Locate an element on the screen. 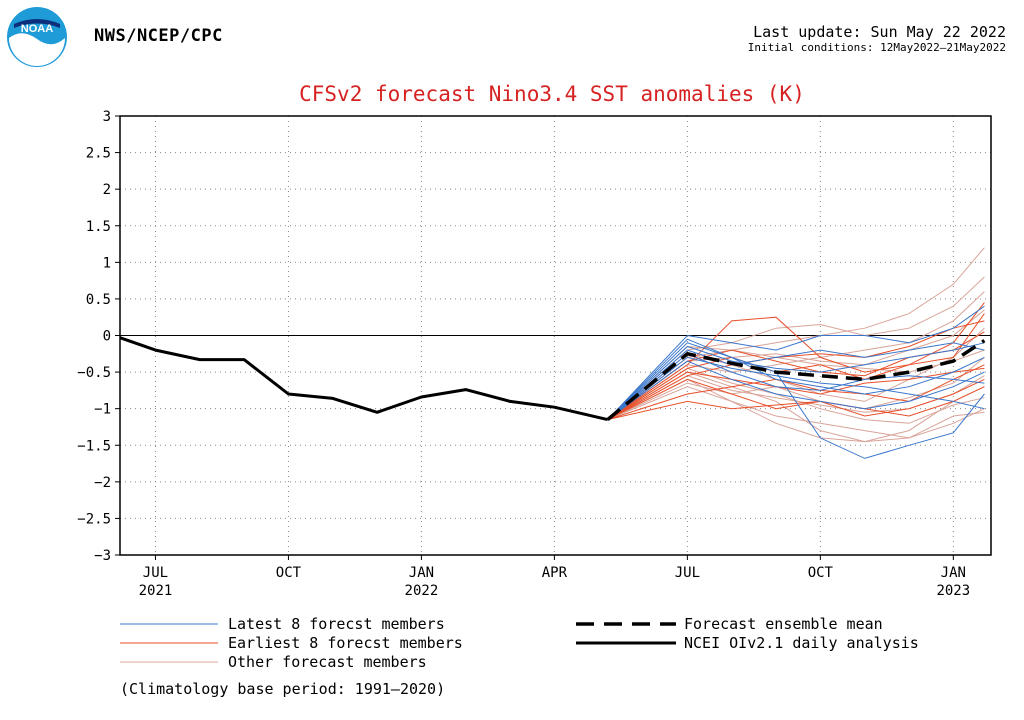 The width and height of the screenshot is (1024, 720). legend-label-mean: Forecast ensemble mean is located at coordinates (783, 624).